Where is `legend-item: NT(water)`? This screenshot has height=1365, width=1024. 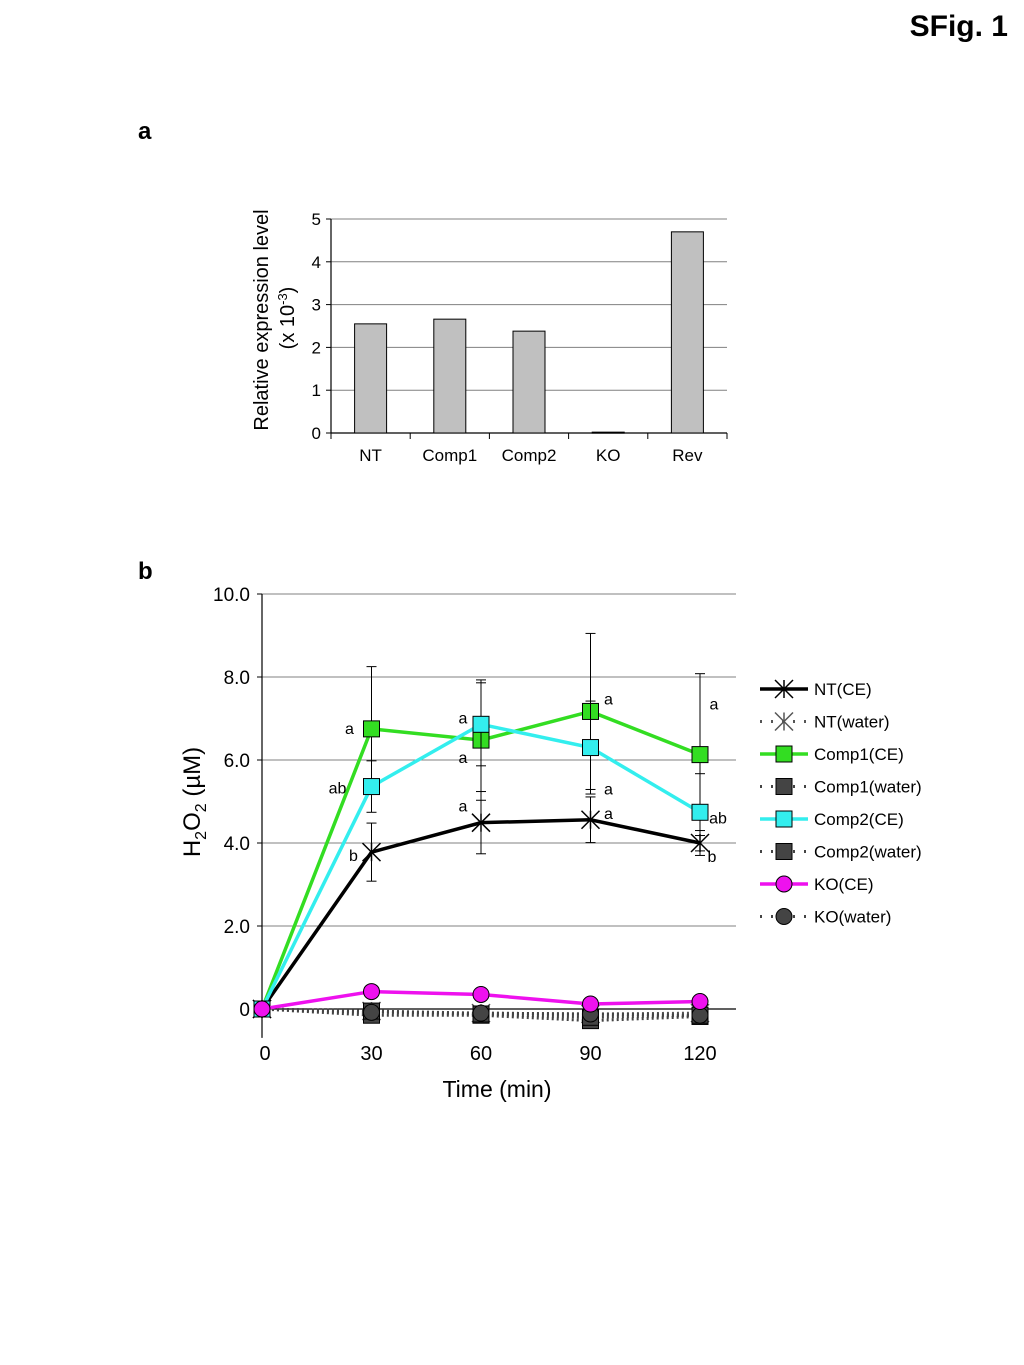
legend-item: NT(water) is located at coordinates (825, 721).